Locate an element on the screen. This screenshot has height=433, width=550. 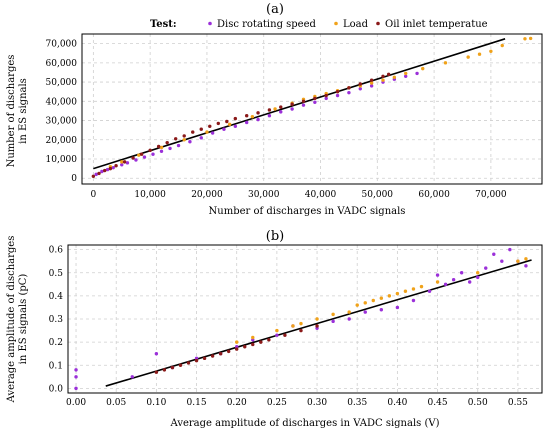
x-tick-label: 0.05 is located at coordinates (116, 403).